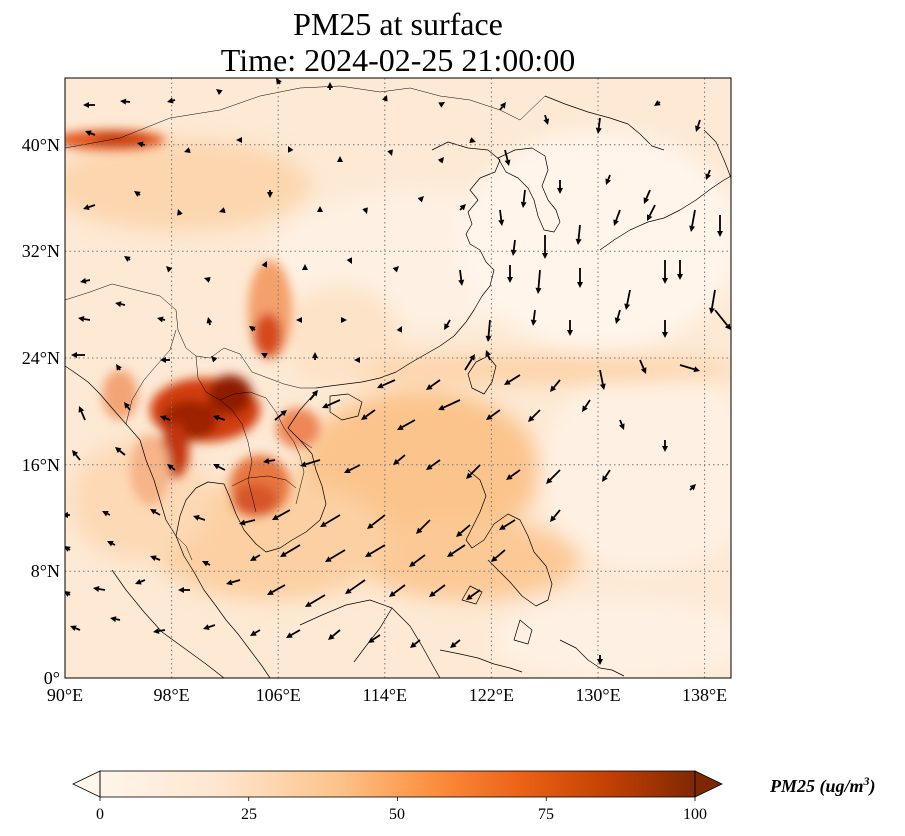 The image size is (905, 836). I want to click on colorbar, so click(397, 785).